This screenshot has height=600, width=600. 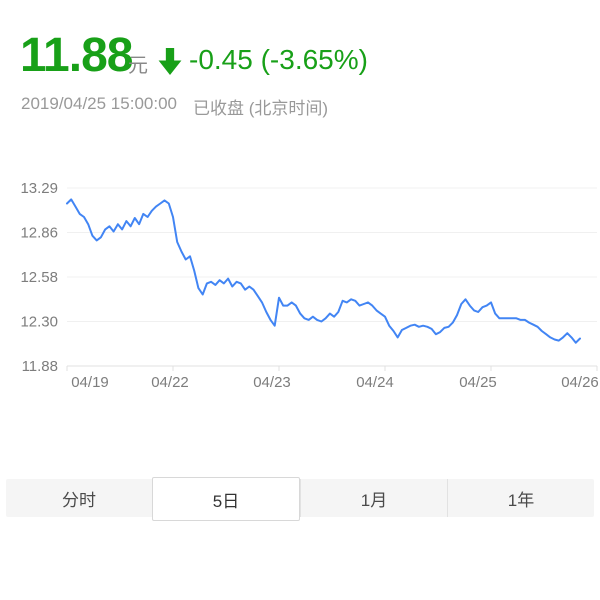 What do you see at coordinates (580, 382) in the screenshot?
I see `x-axis-label: 04/26` at bounding box center [580, 382].